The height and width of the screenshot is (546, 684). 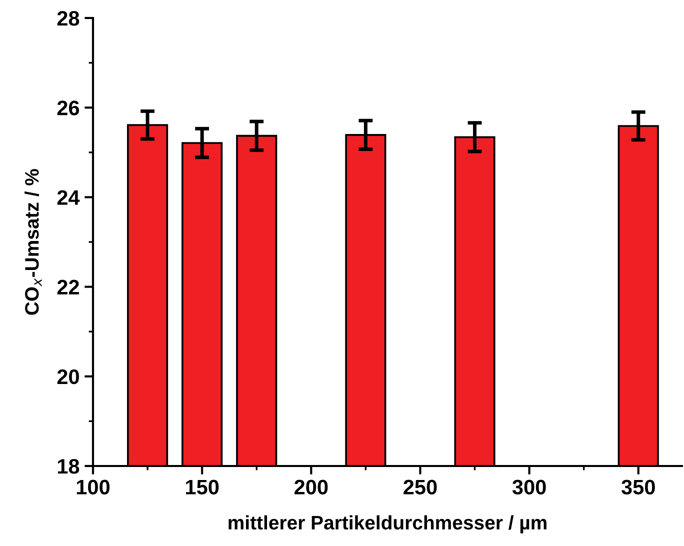 What do you see at coordinates (387, 524) in the screenshot?
I see `x-axis-title: mittlerer Partikeldurchmesser / µm` at bounding box center [387, 524].